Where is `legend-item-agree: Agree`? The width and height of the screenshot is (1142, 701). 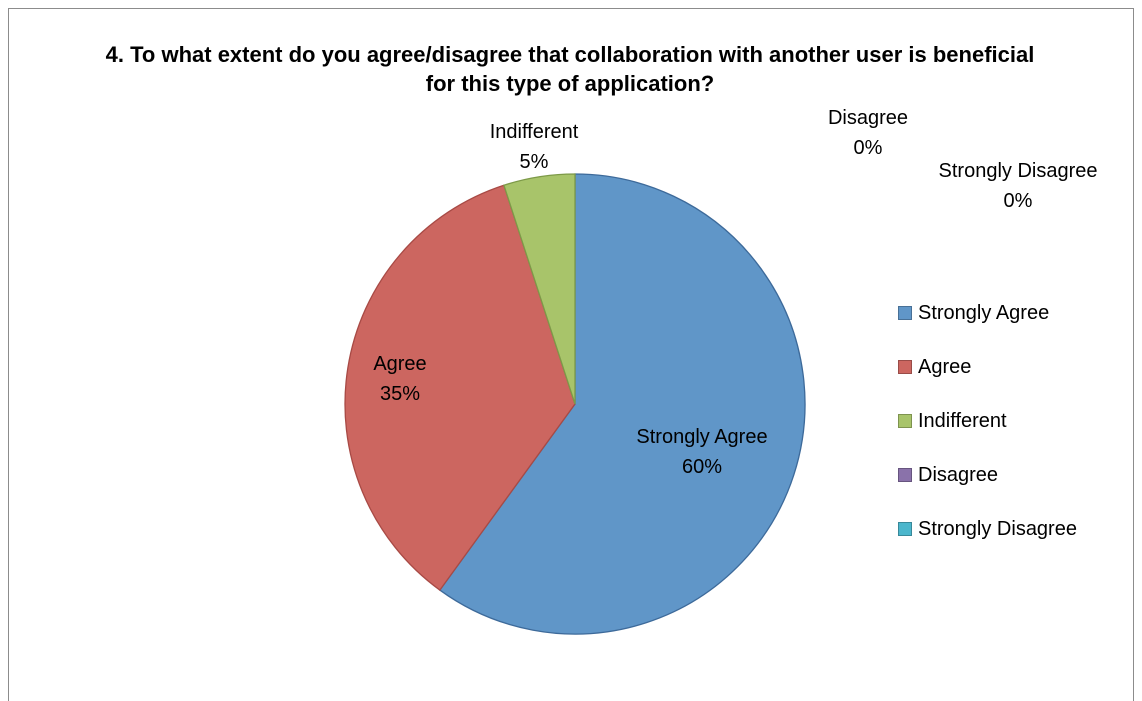
legend-item-agree: Agree is located at coordinates (987, 367).